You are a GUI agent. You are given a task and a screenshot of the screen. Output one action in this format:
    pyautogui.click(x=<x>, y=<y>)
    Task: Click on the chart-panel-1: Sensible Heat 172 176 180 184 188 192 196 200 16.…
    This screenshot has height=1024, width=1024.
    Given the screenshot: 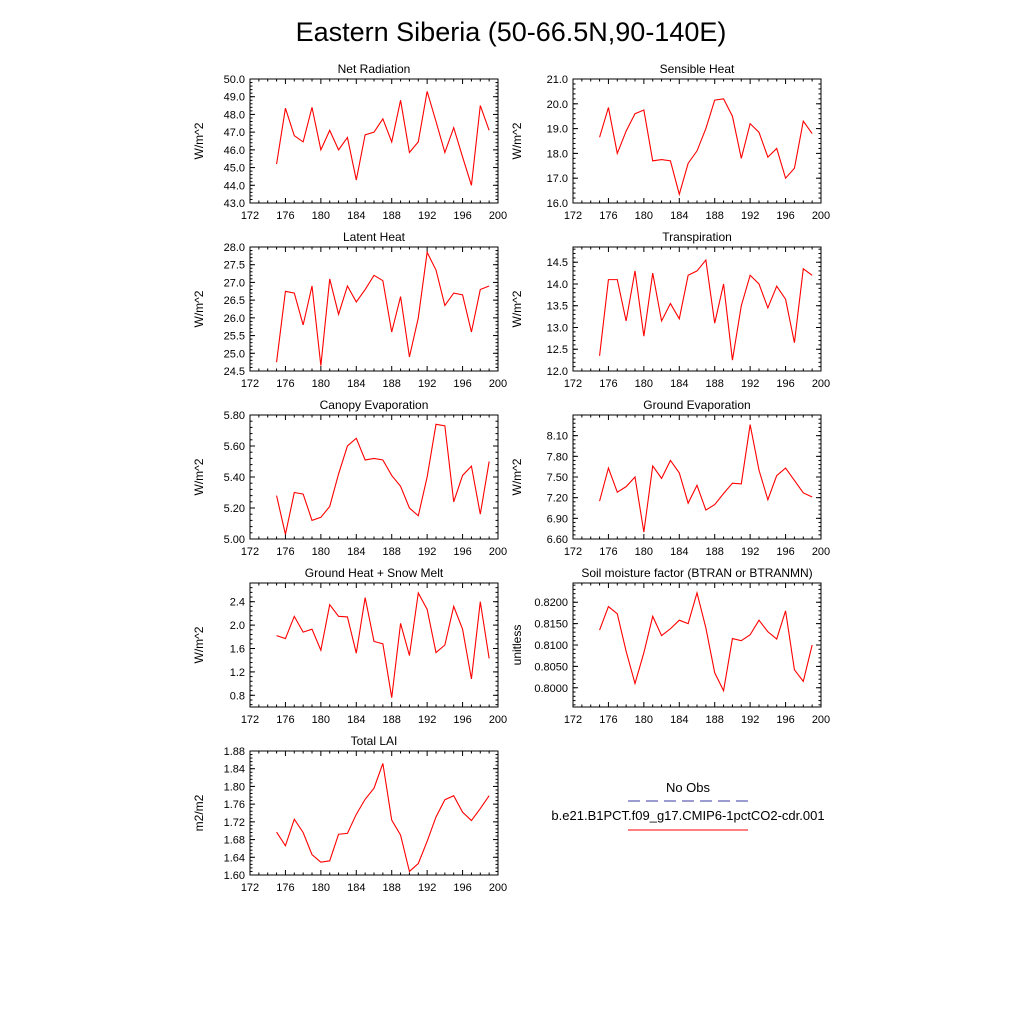 What is the action you would take?
    pyautogui.click(x=670, y=142)
    